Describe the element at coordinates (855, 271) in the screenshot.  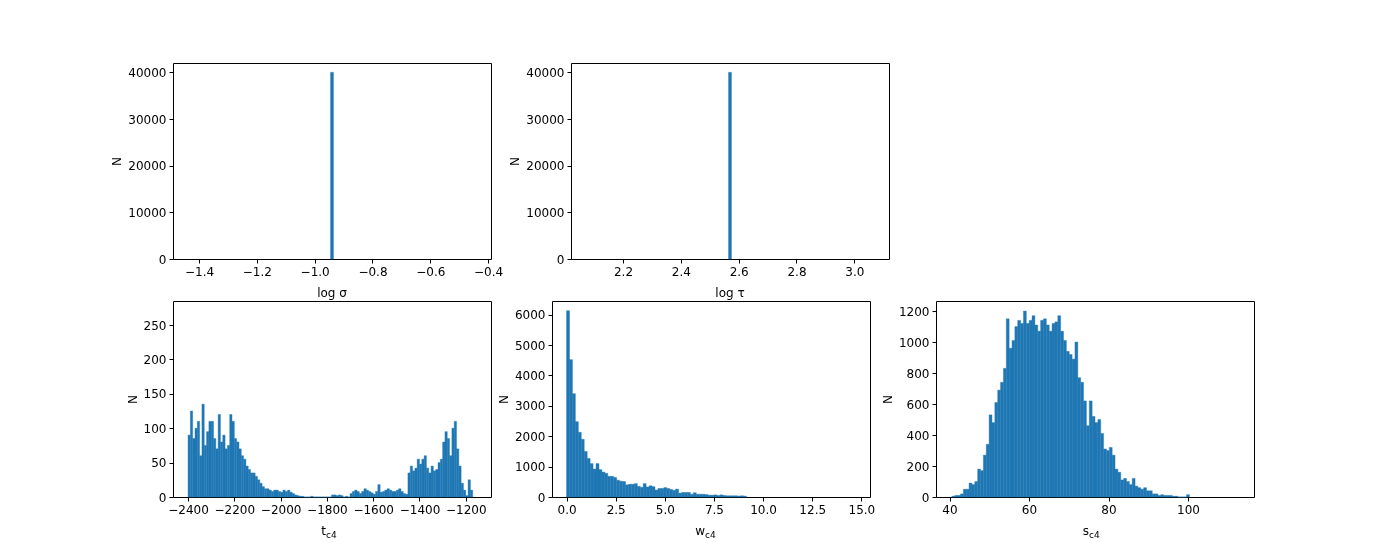
I see `x-tick-label: 3.0` at that location.